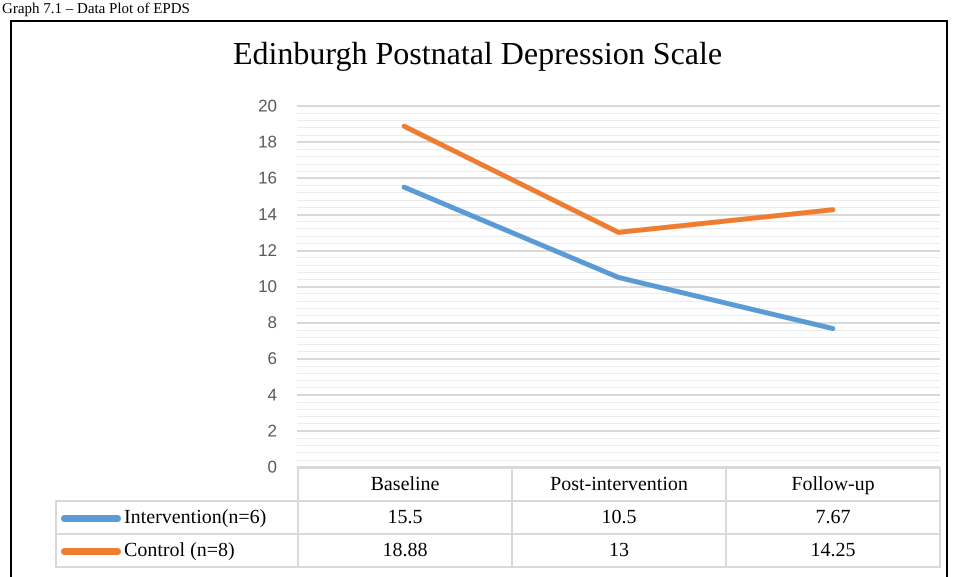  What do you see at coordinates (619, 517) in the screenshot?
I see `data-label: 10.5` at bounding box center [619, 517].